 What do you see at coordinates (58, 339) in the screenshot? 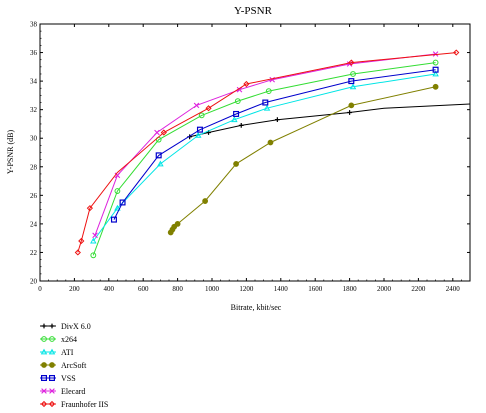
I see `legend-item: x264` at bounding box center [58, 339].